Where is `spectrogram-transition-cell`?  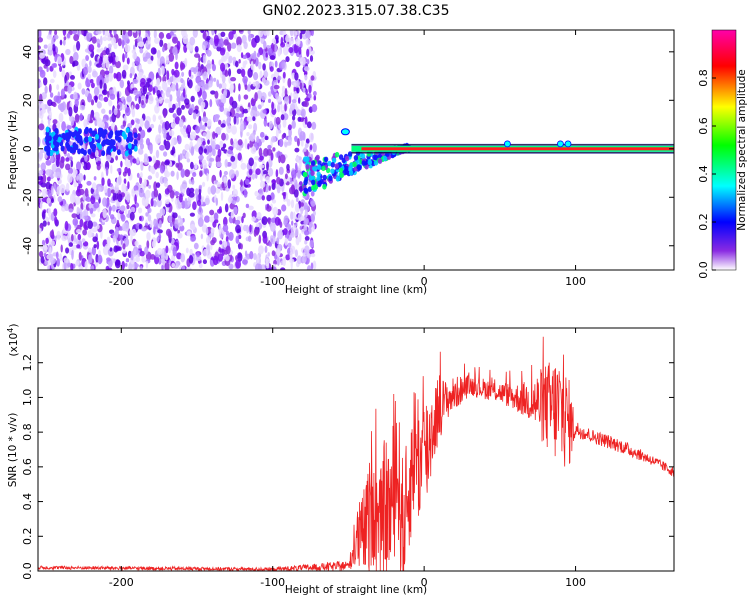
spectrogram-transition-cell is located at coordinates (310, 189).